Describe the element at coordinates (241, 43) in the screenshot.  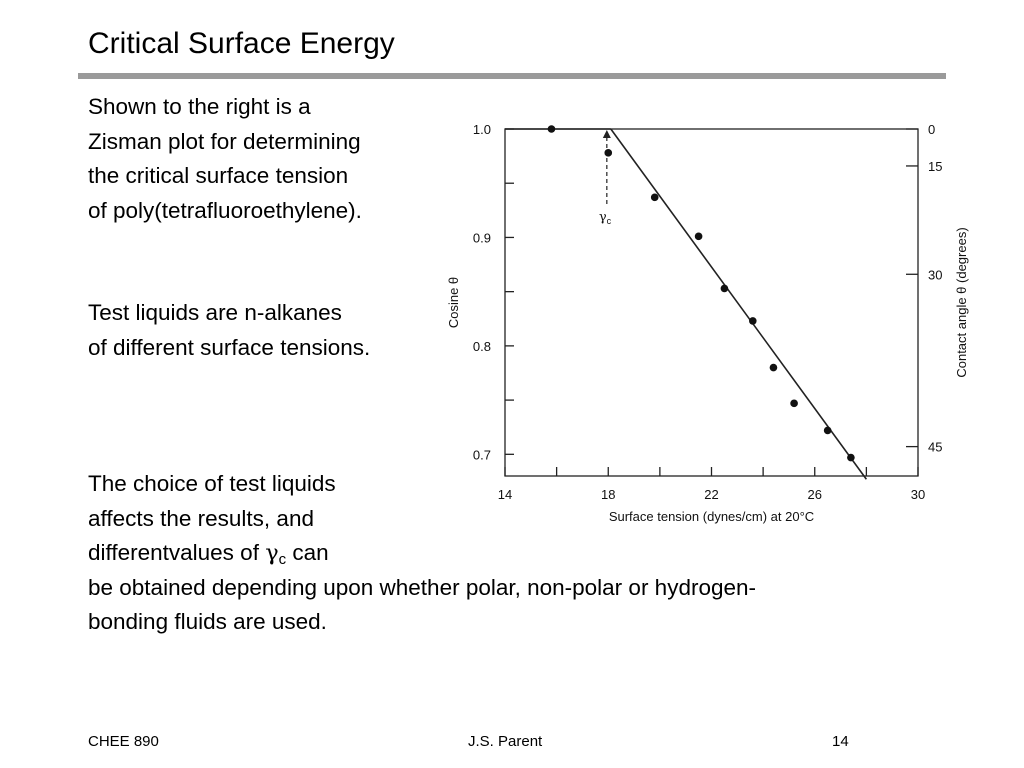
I see `slide-title: Critical Surface Energy` at that location.